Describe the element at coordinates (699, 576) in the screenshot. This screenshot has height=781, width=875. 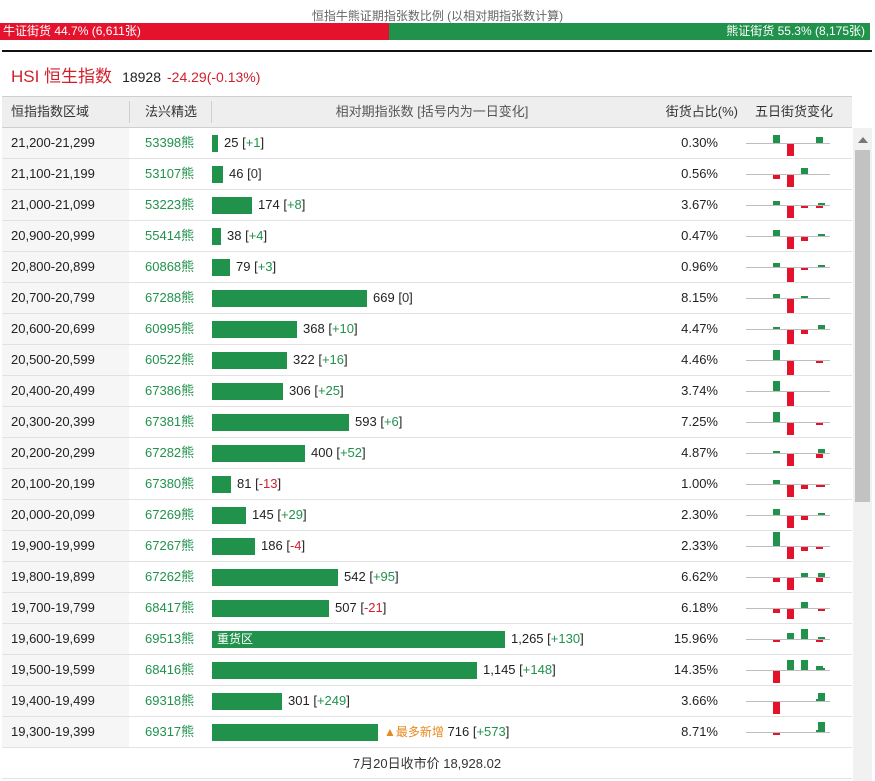
I see `outstanding-pct: 6.62%` at that location.